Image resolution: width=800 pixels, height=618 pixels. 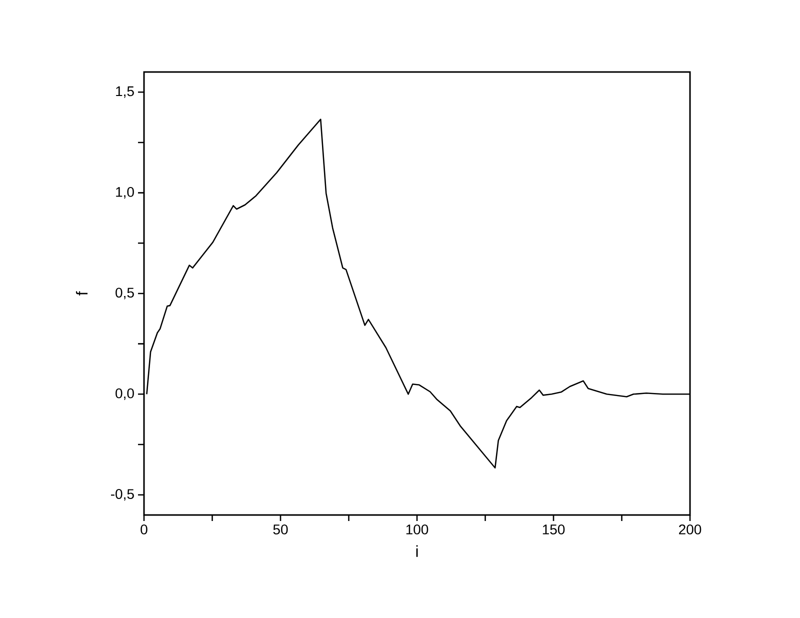 I want to click on y-tick-label: 0,0, so click(x=125, y=394).